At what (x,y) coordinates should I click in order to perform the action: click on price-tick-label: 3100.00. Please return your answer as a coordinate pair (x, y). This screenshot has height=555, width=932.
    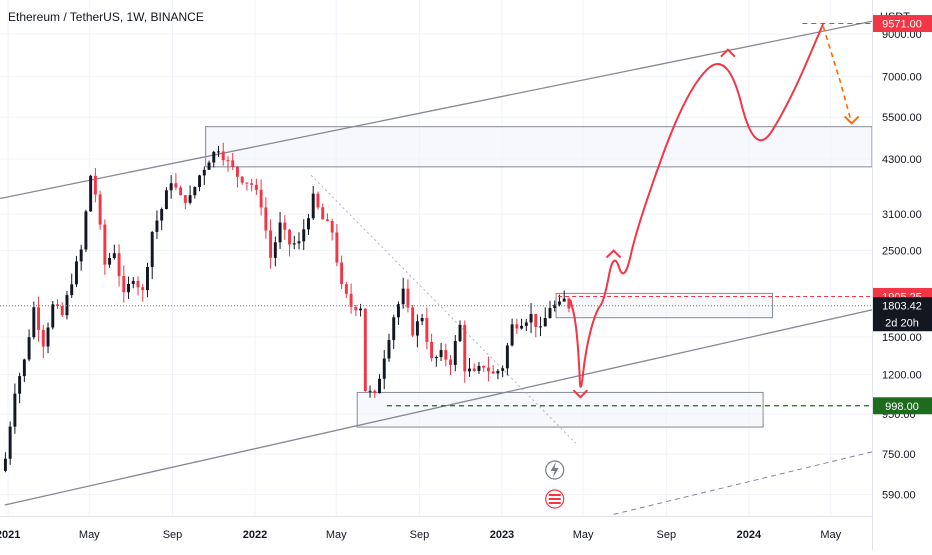
    Looking at the image, I should click on (902, 215).